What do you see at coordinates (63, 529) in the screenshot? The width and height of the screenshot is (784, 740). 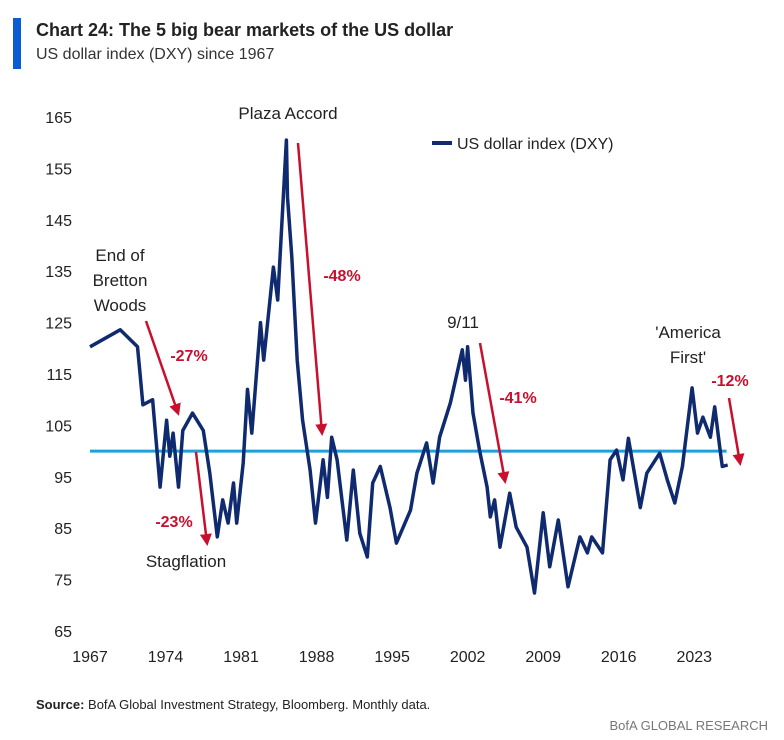 I see `y-tick-label: 85` at bounding box center [63, 529].